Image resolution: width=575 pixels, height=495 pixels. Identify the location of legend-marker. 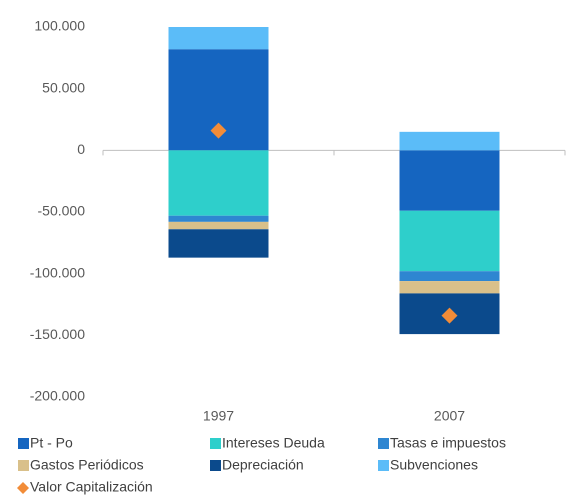
(23, 488).